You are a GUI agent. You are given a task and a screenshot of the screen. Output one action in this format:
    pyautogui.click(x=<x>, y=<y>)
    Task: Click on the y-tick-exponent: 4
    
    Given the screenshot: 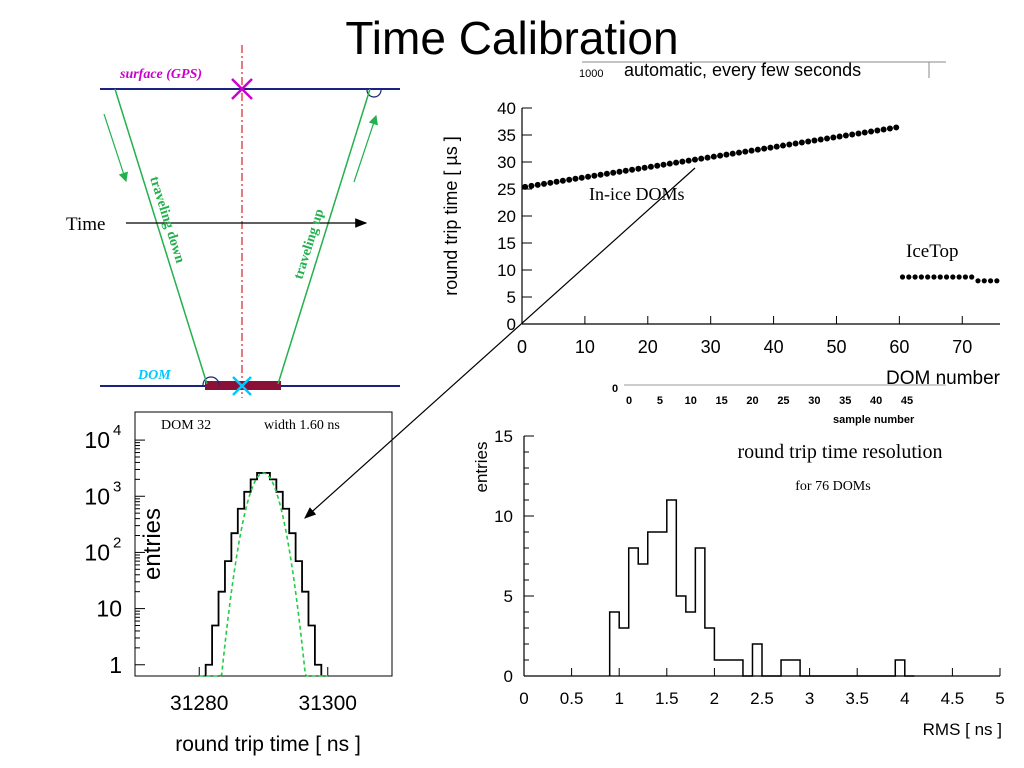 What is the action you would take?
    pyautogui.click(x=117, y=430)
    